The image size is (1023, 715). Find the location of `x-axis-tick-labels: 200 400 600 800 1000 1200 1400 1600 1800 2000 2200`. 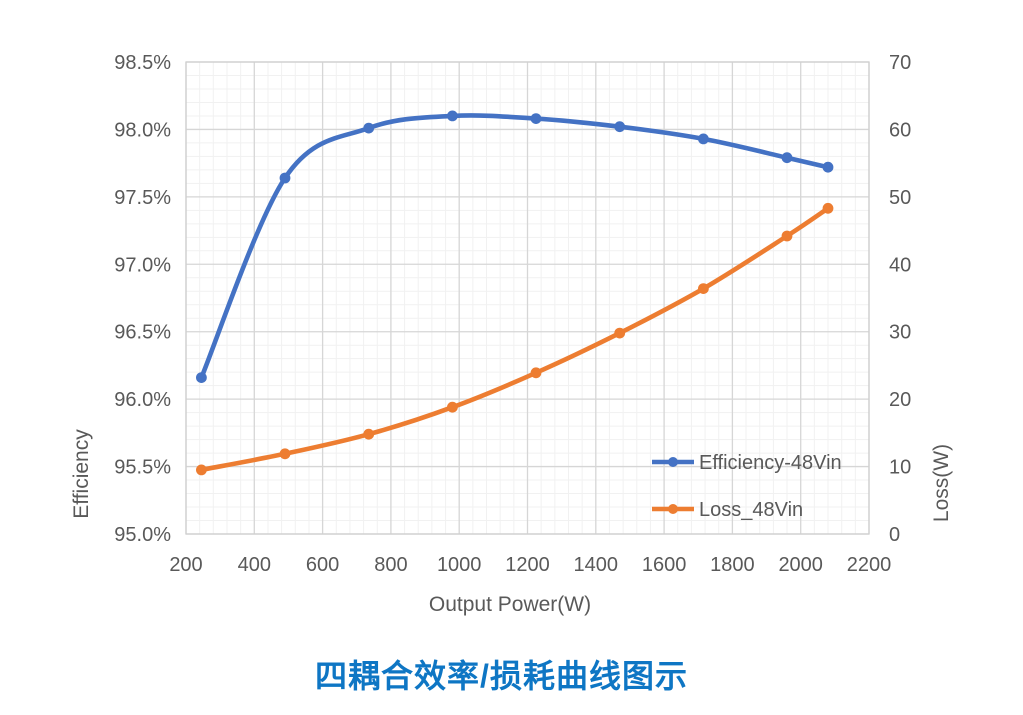

x-axis-tick-labels: 200 400 600 800 1000 1200 1400 1600 1800 2000 2200 is located at coordinates (530, 565).